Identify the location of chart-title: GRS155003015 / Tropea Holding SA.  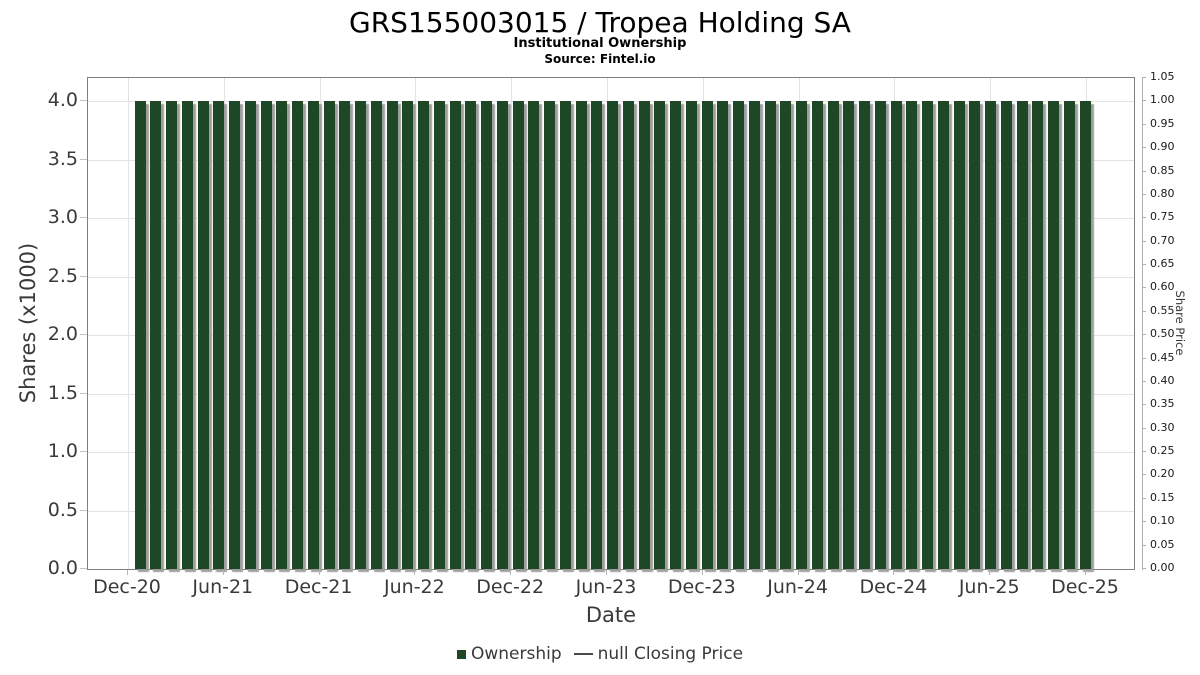
(600, 22).